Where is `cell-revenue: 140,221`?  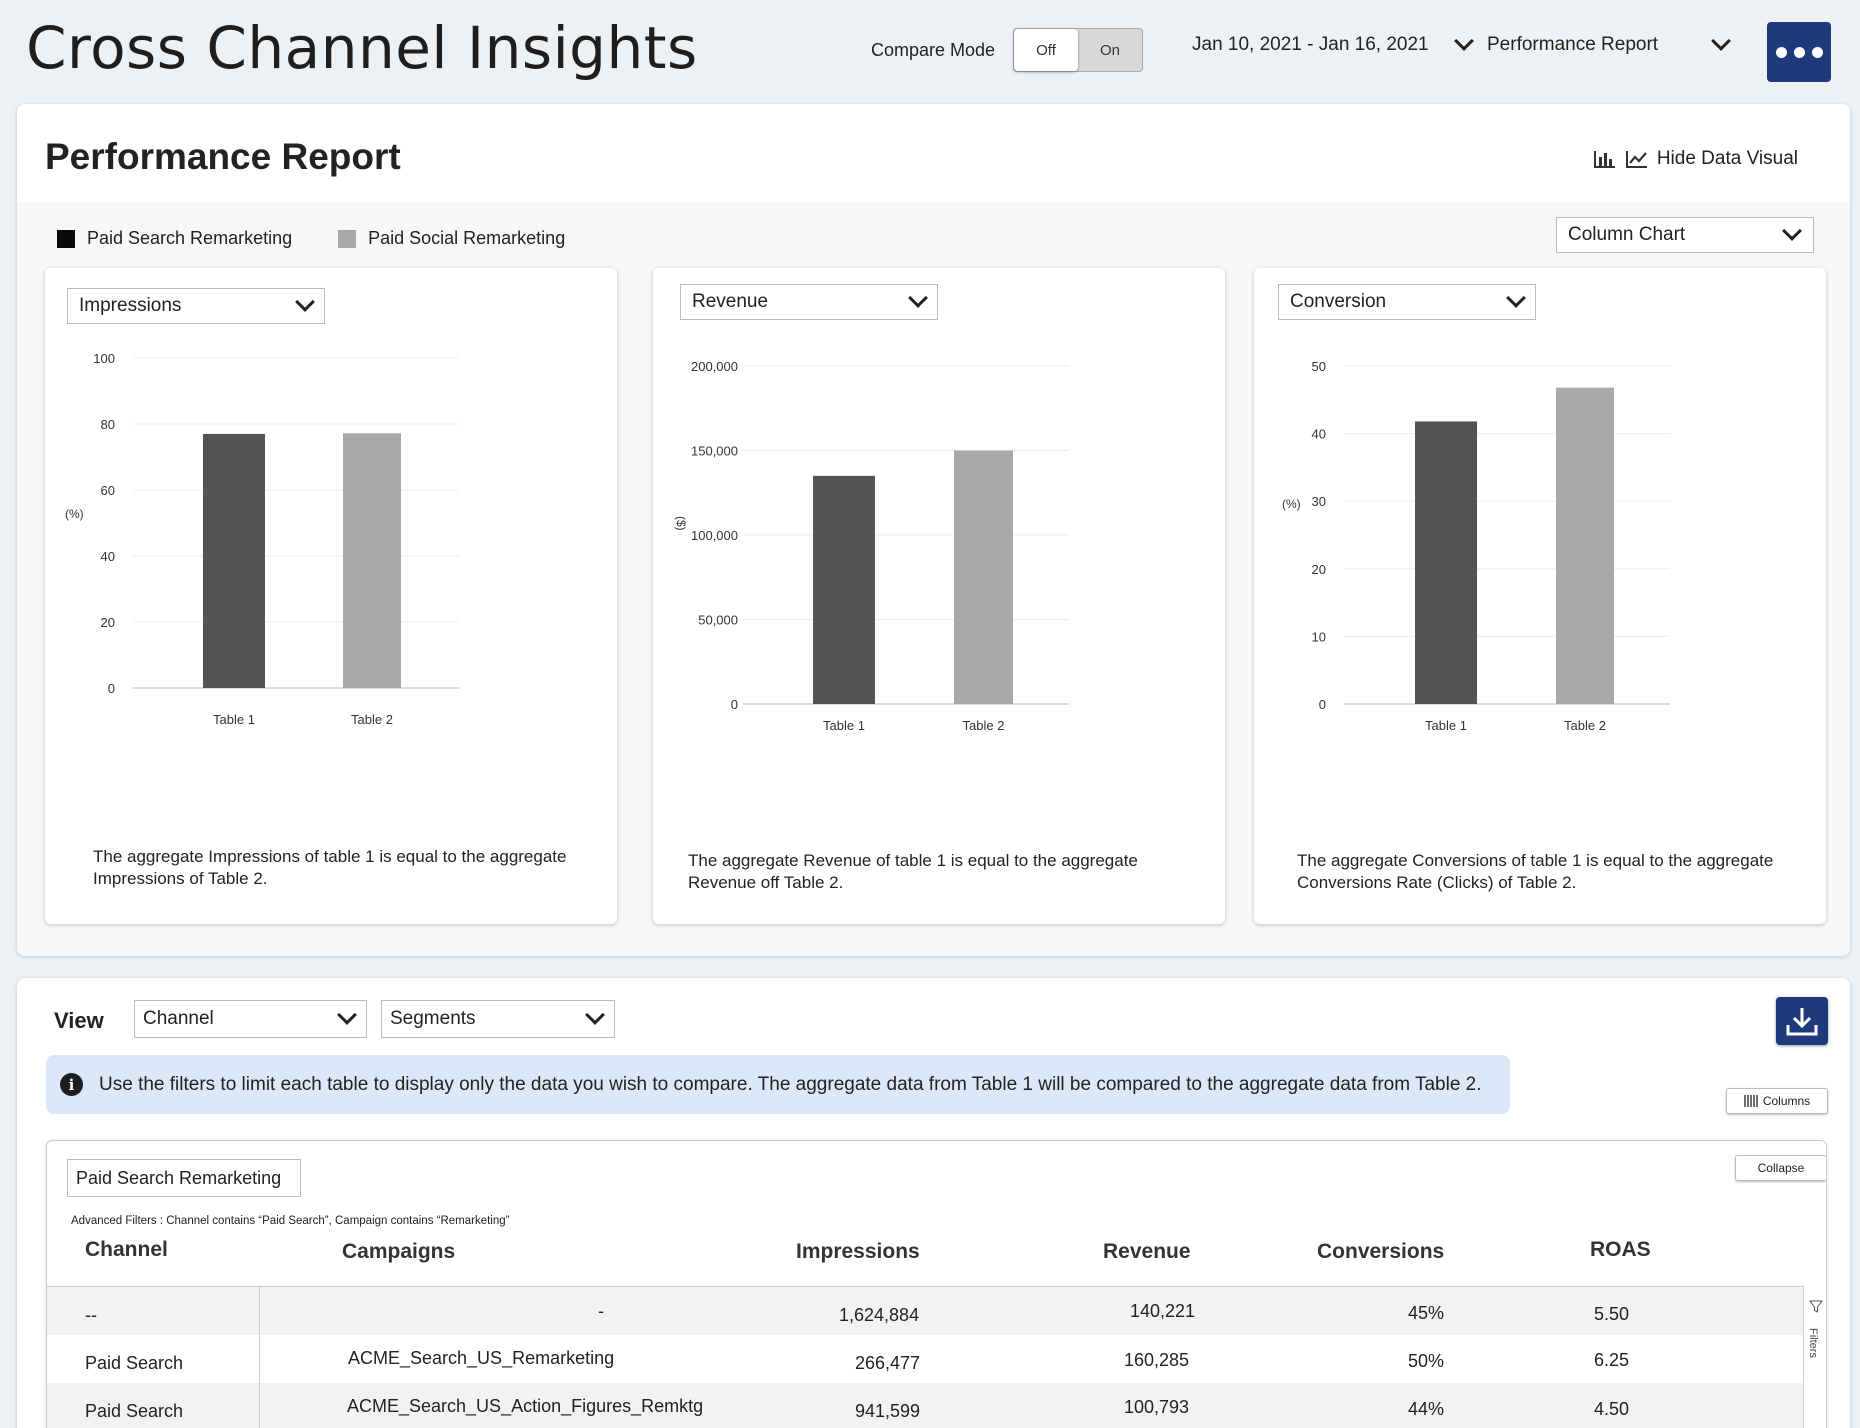 cell-revenue: 140,221 is located at coordinates (1163, 1311).